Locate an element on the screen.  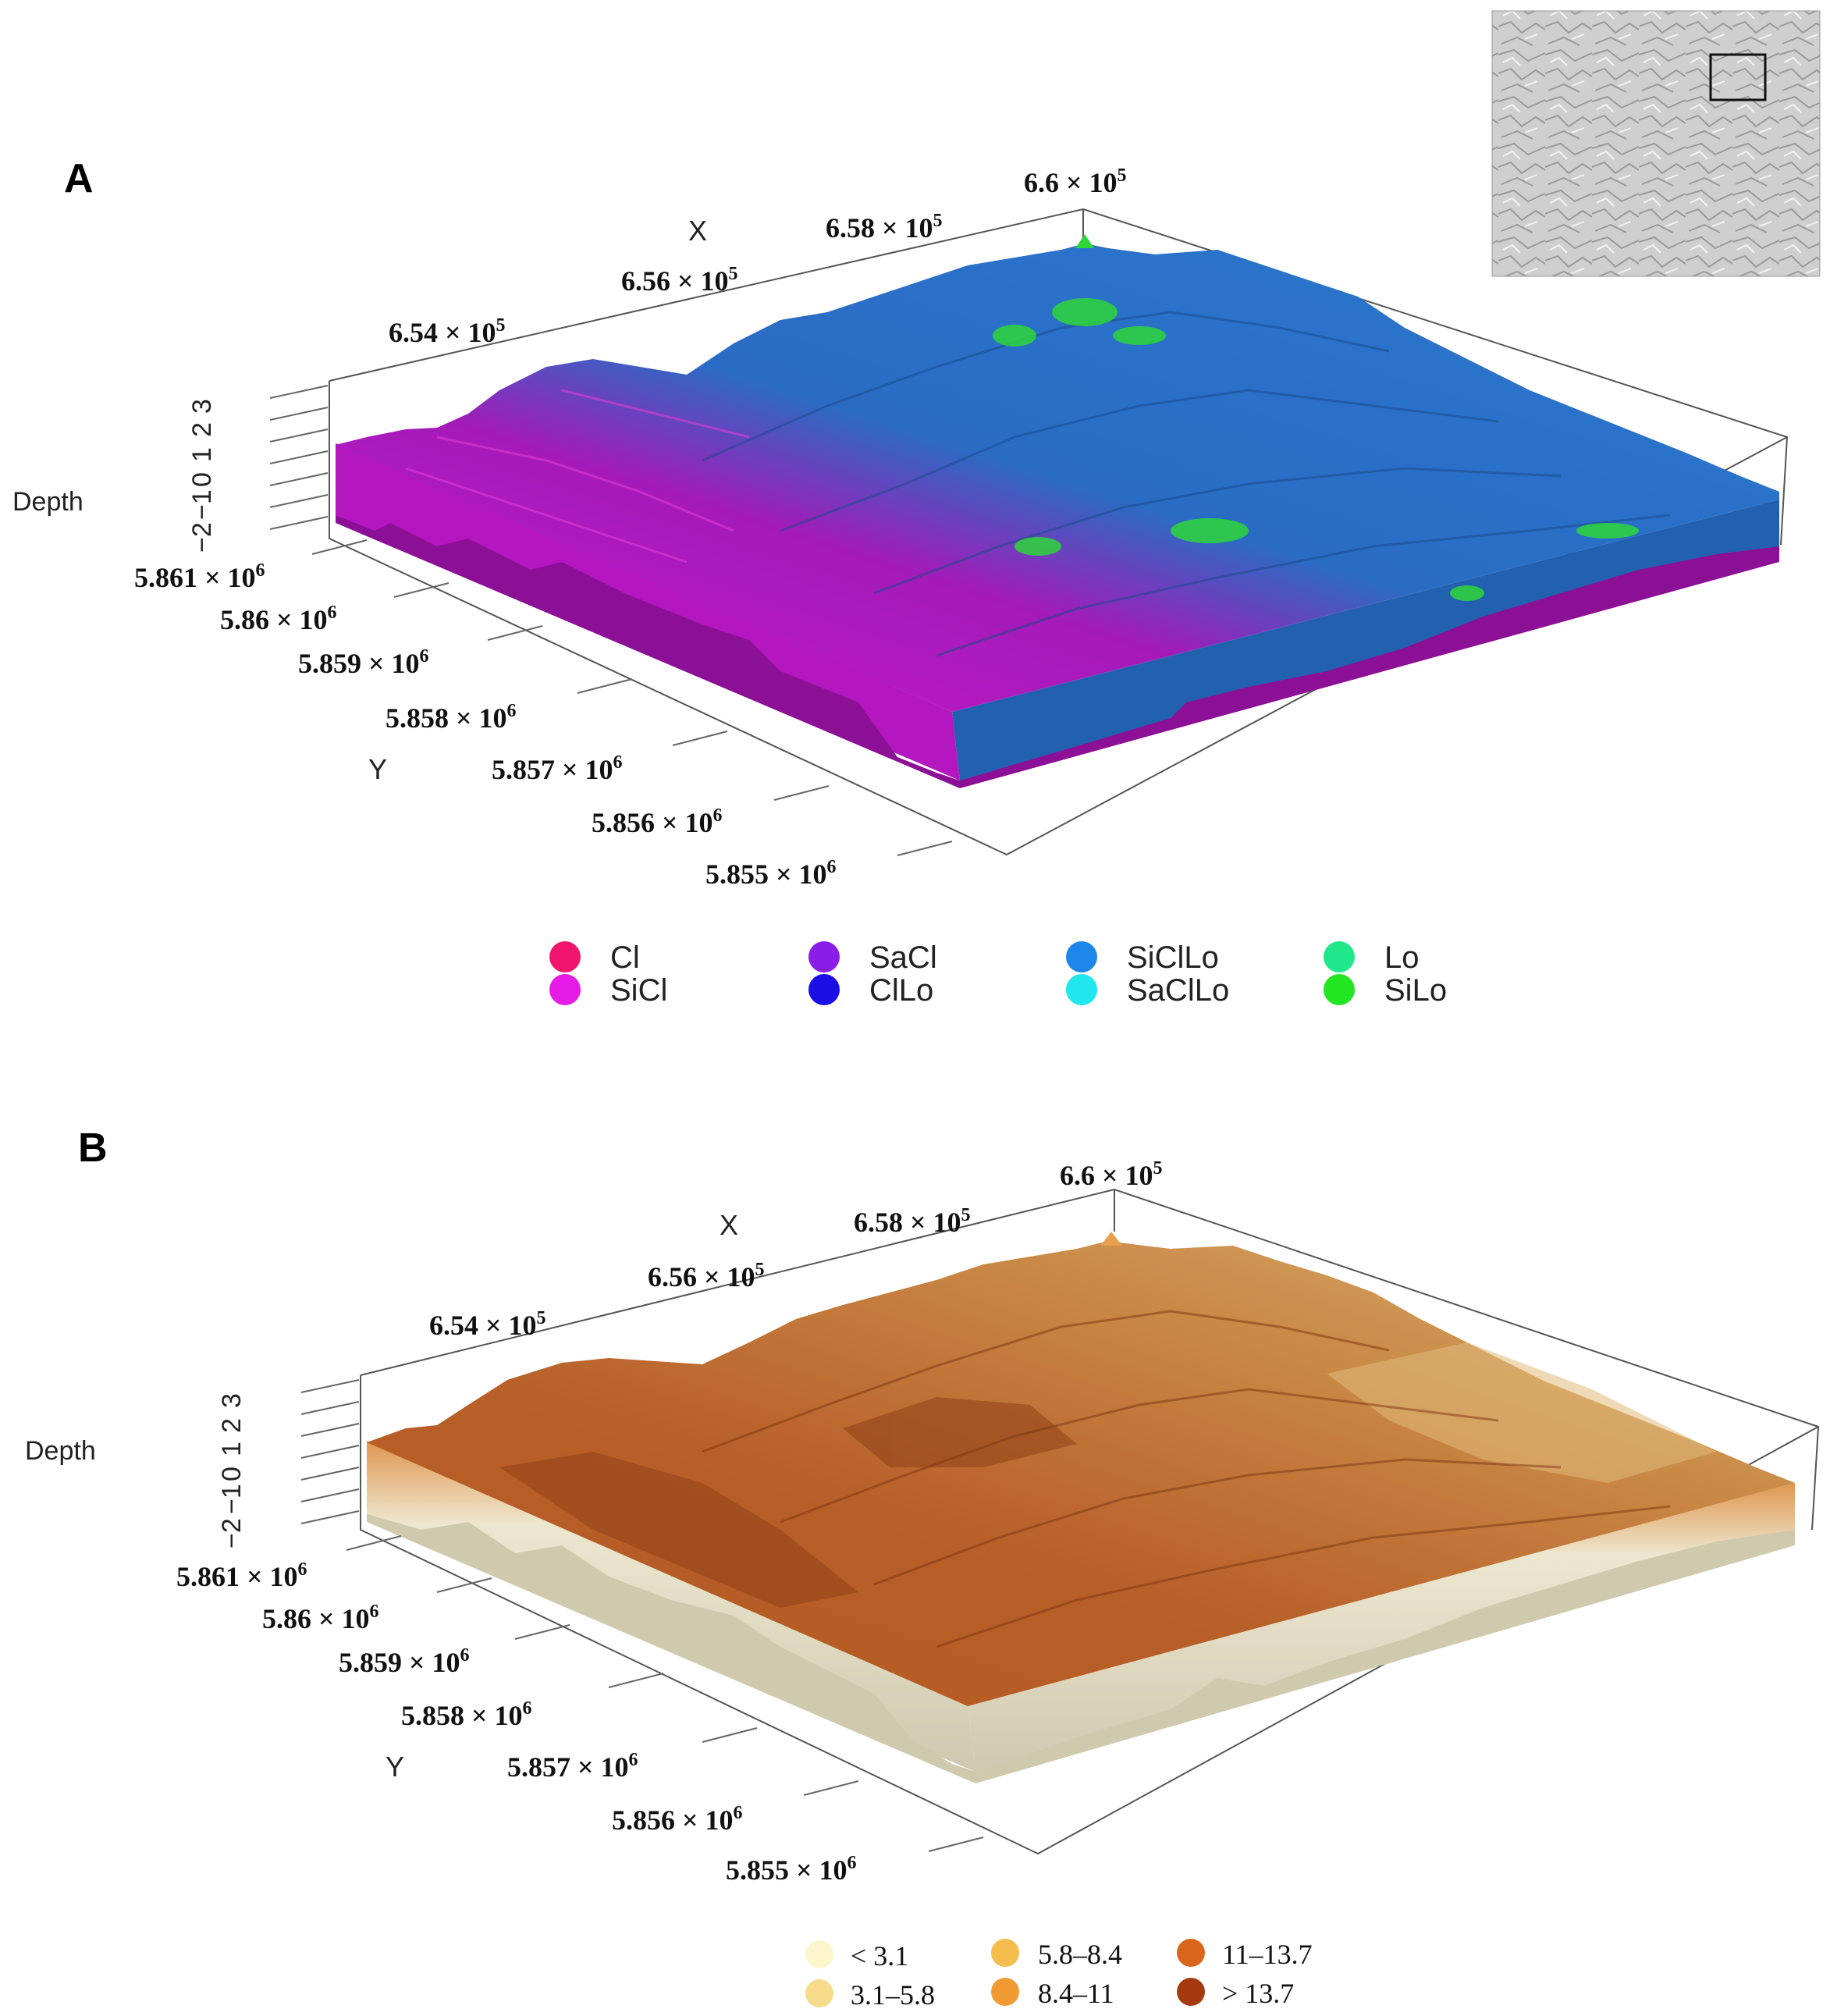
panel-b-y-ticks is located at coordinates (665, 1693).